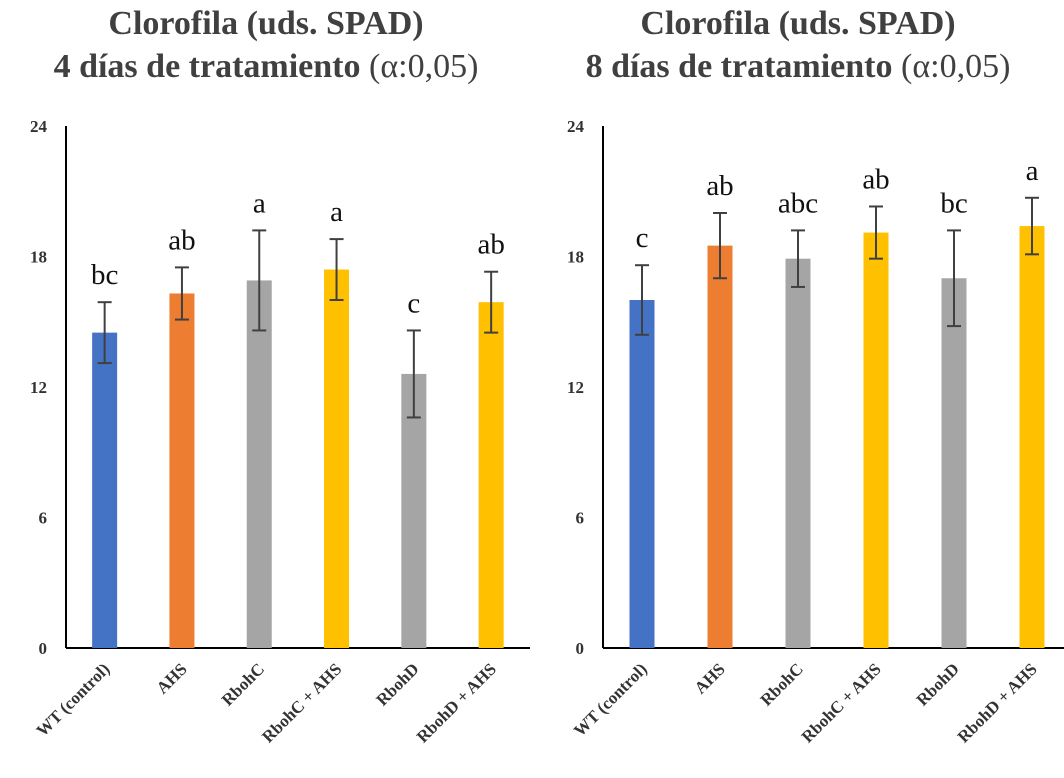 This screenshot has height=778, width=1064. I want to click on significance-letter: abc, so click(798, 203).